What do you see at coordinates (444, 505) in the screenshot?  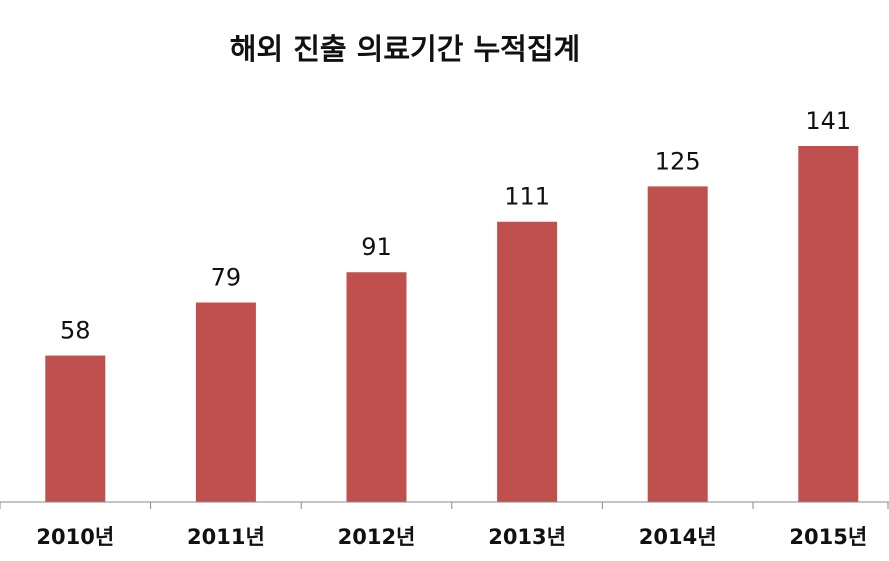 I see `x-axis` at bounding box center [444, 505].